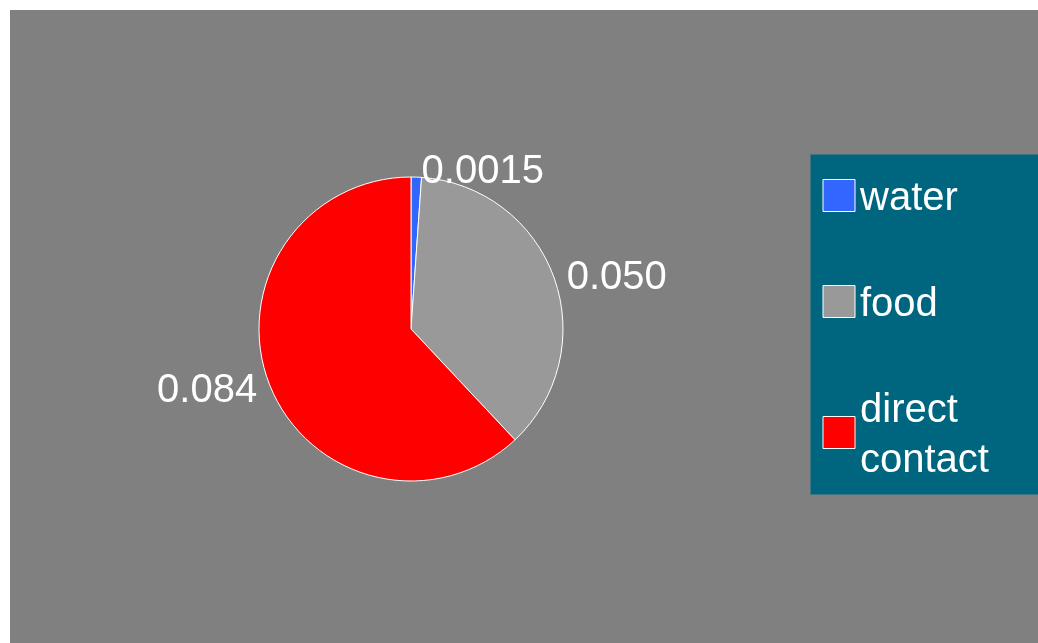 This screenshot has width=1038, height=643. Describe the element at coordinates (207, 387) in the screenshot. I see `data-label: 0.084` at that location.